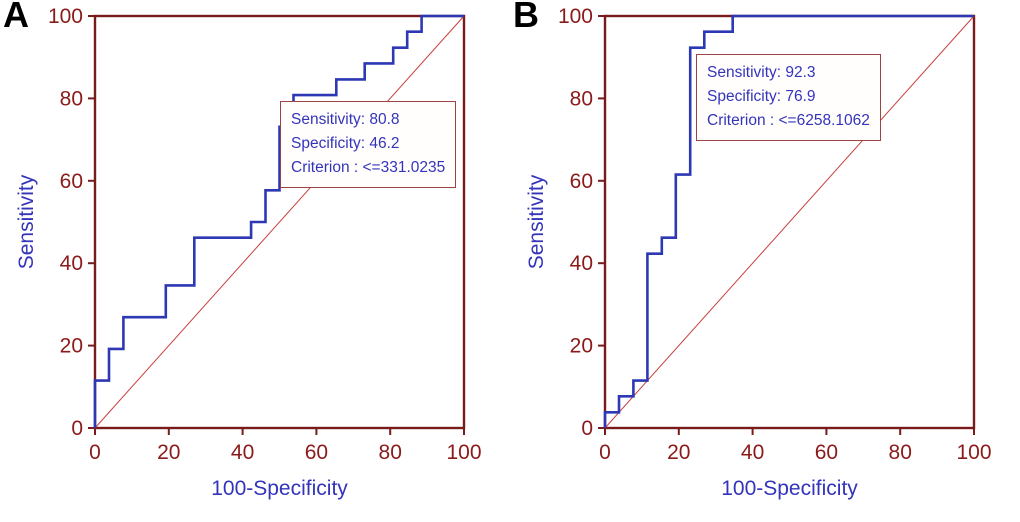  What do you see at coordinates (16, 17) in the screenshot?
I see `panel-label-a: A` at bounding box center [16, 17].